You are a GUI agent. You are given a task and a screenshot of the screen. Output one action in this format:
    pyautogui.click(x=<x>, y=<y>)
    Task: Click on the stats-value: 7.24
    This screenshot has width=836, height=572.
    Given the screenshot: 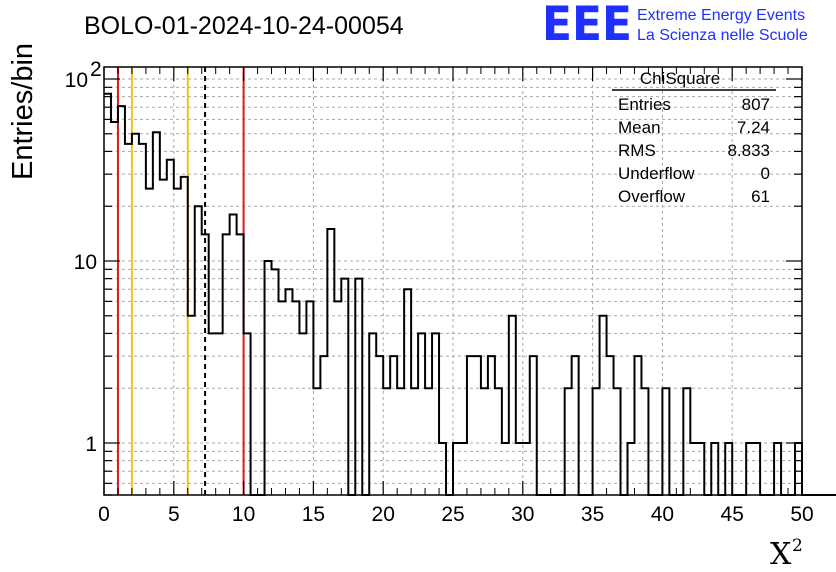 What is the action you would take?
    pyautogui.click(x=753, y=127)
    